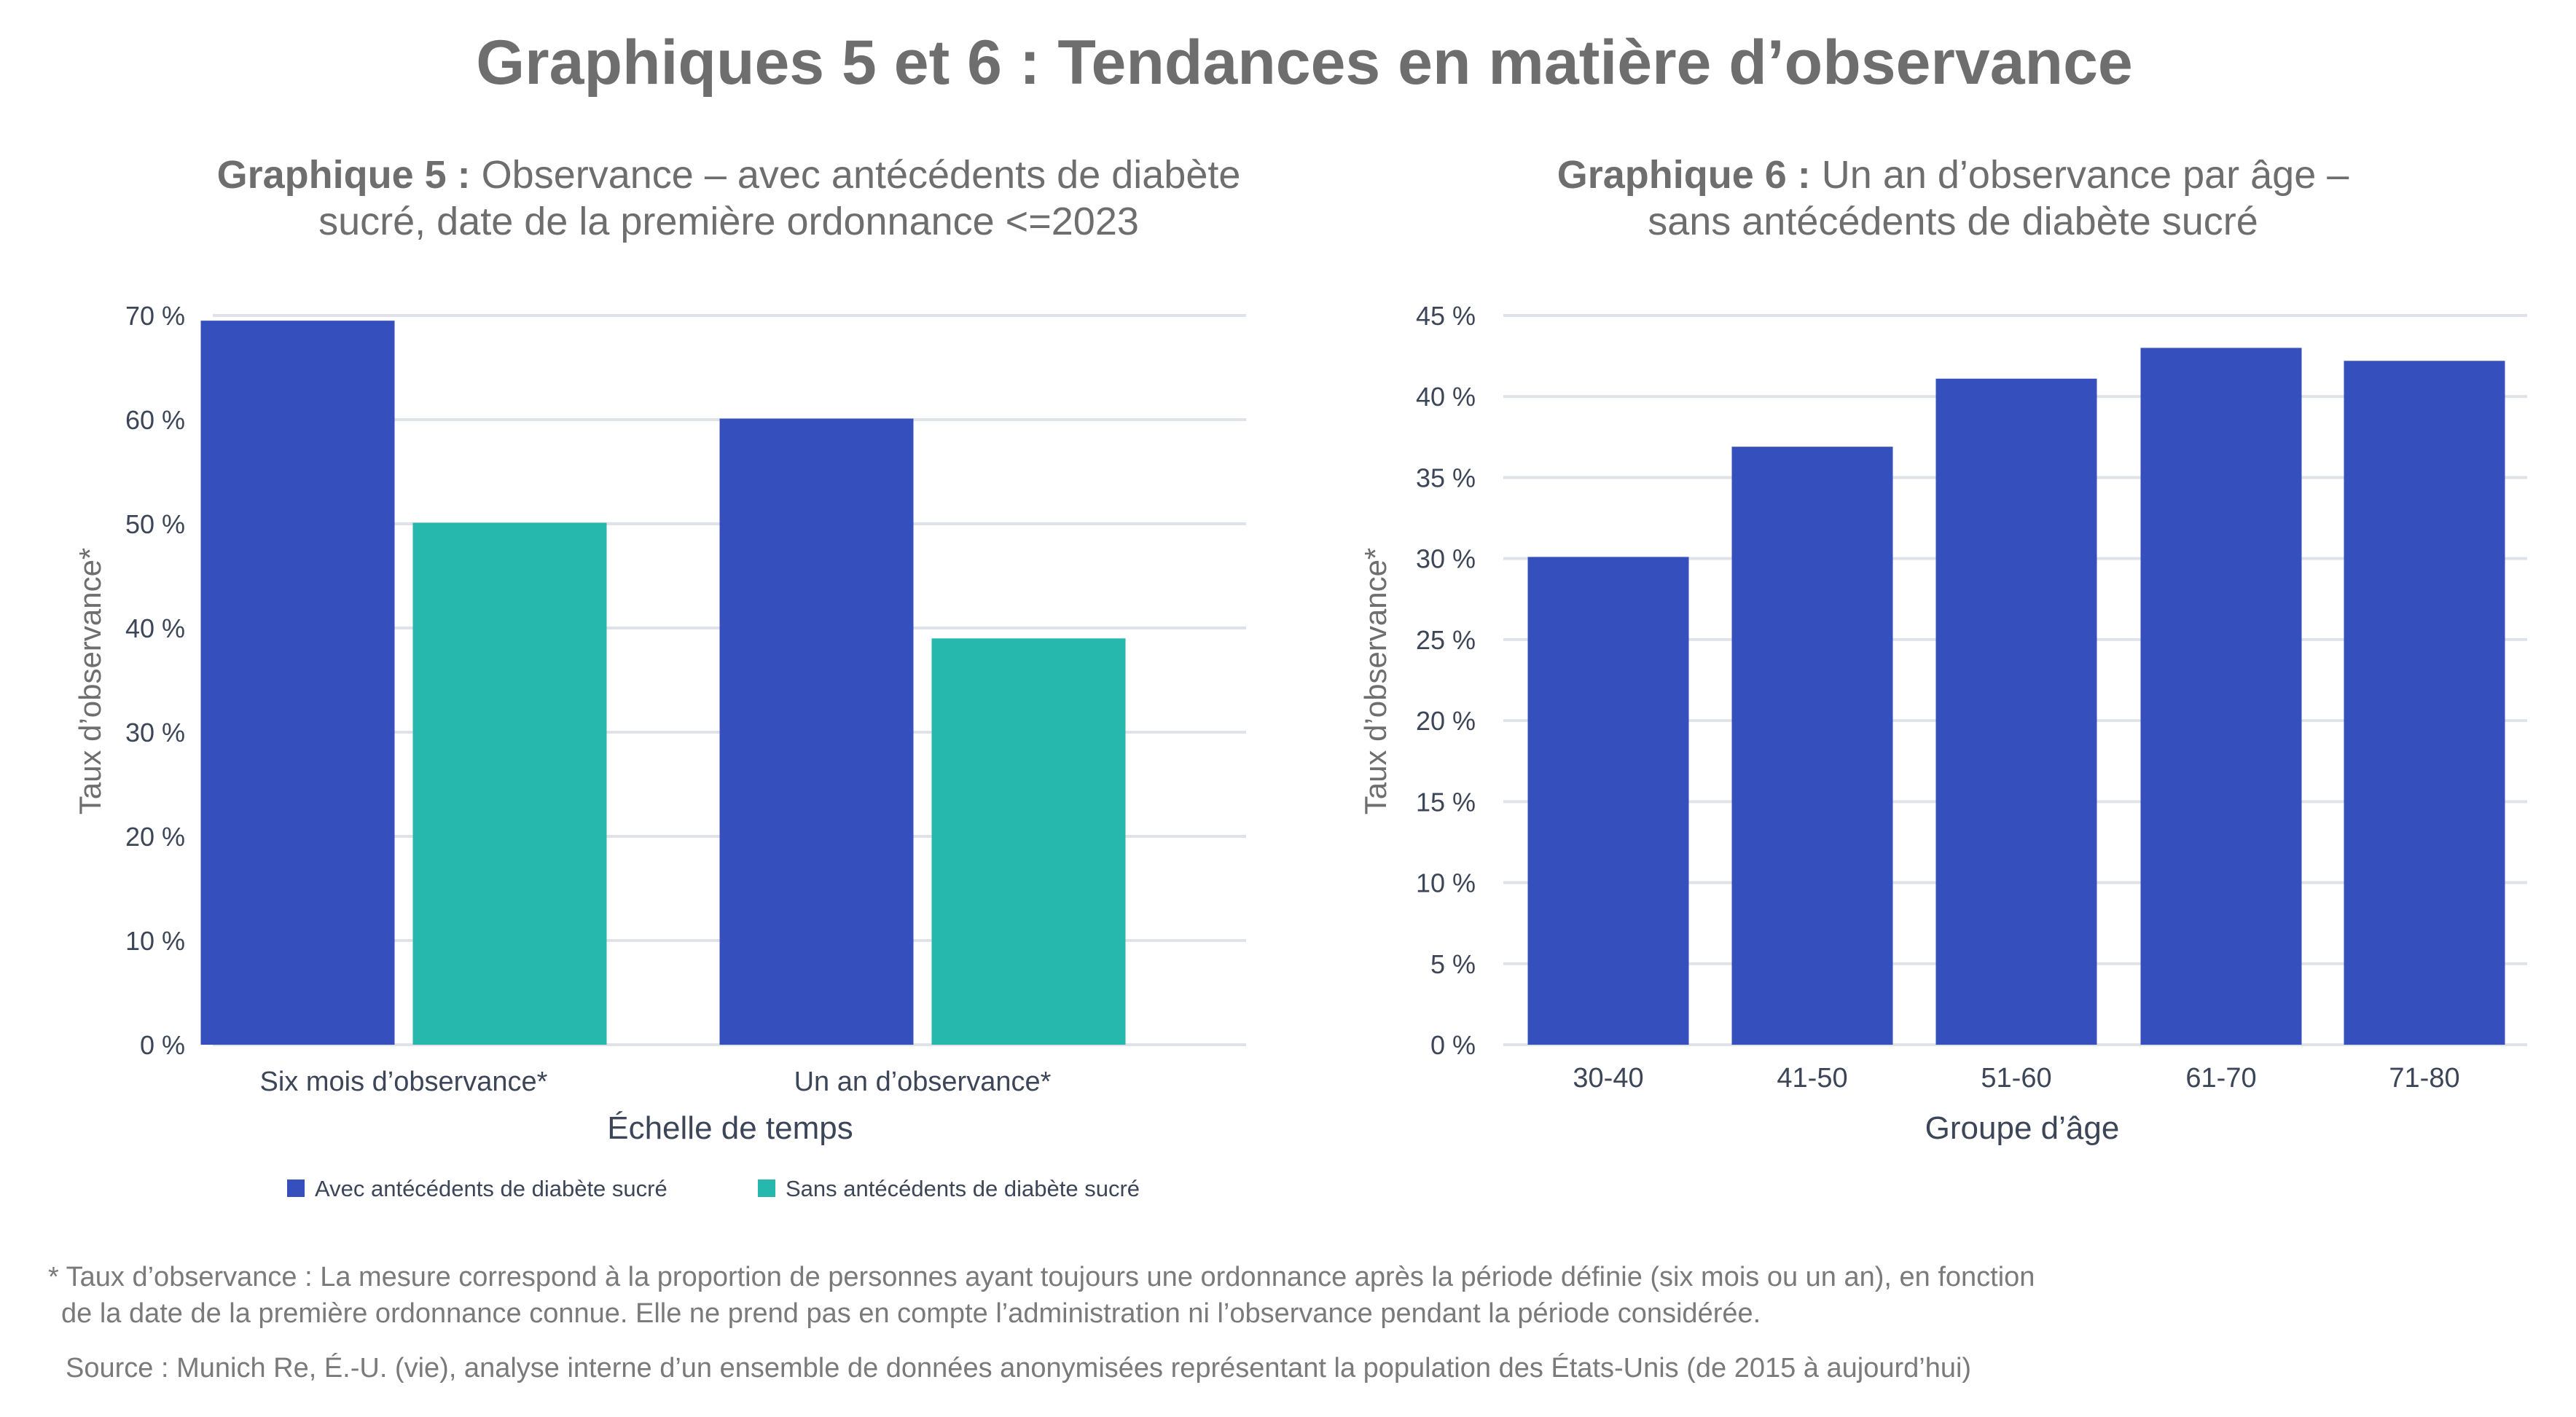 Image resolution: width=2576 pixels, height=1417 pixels. I want to click on y-tick-label: 5 %, so click(1453, 964).